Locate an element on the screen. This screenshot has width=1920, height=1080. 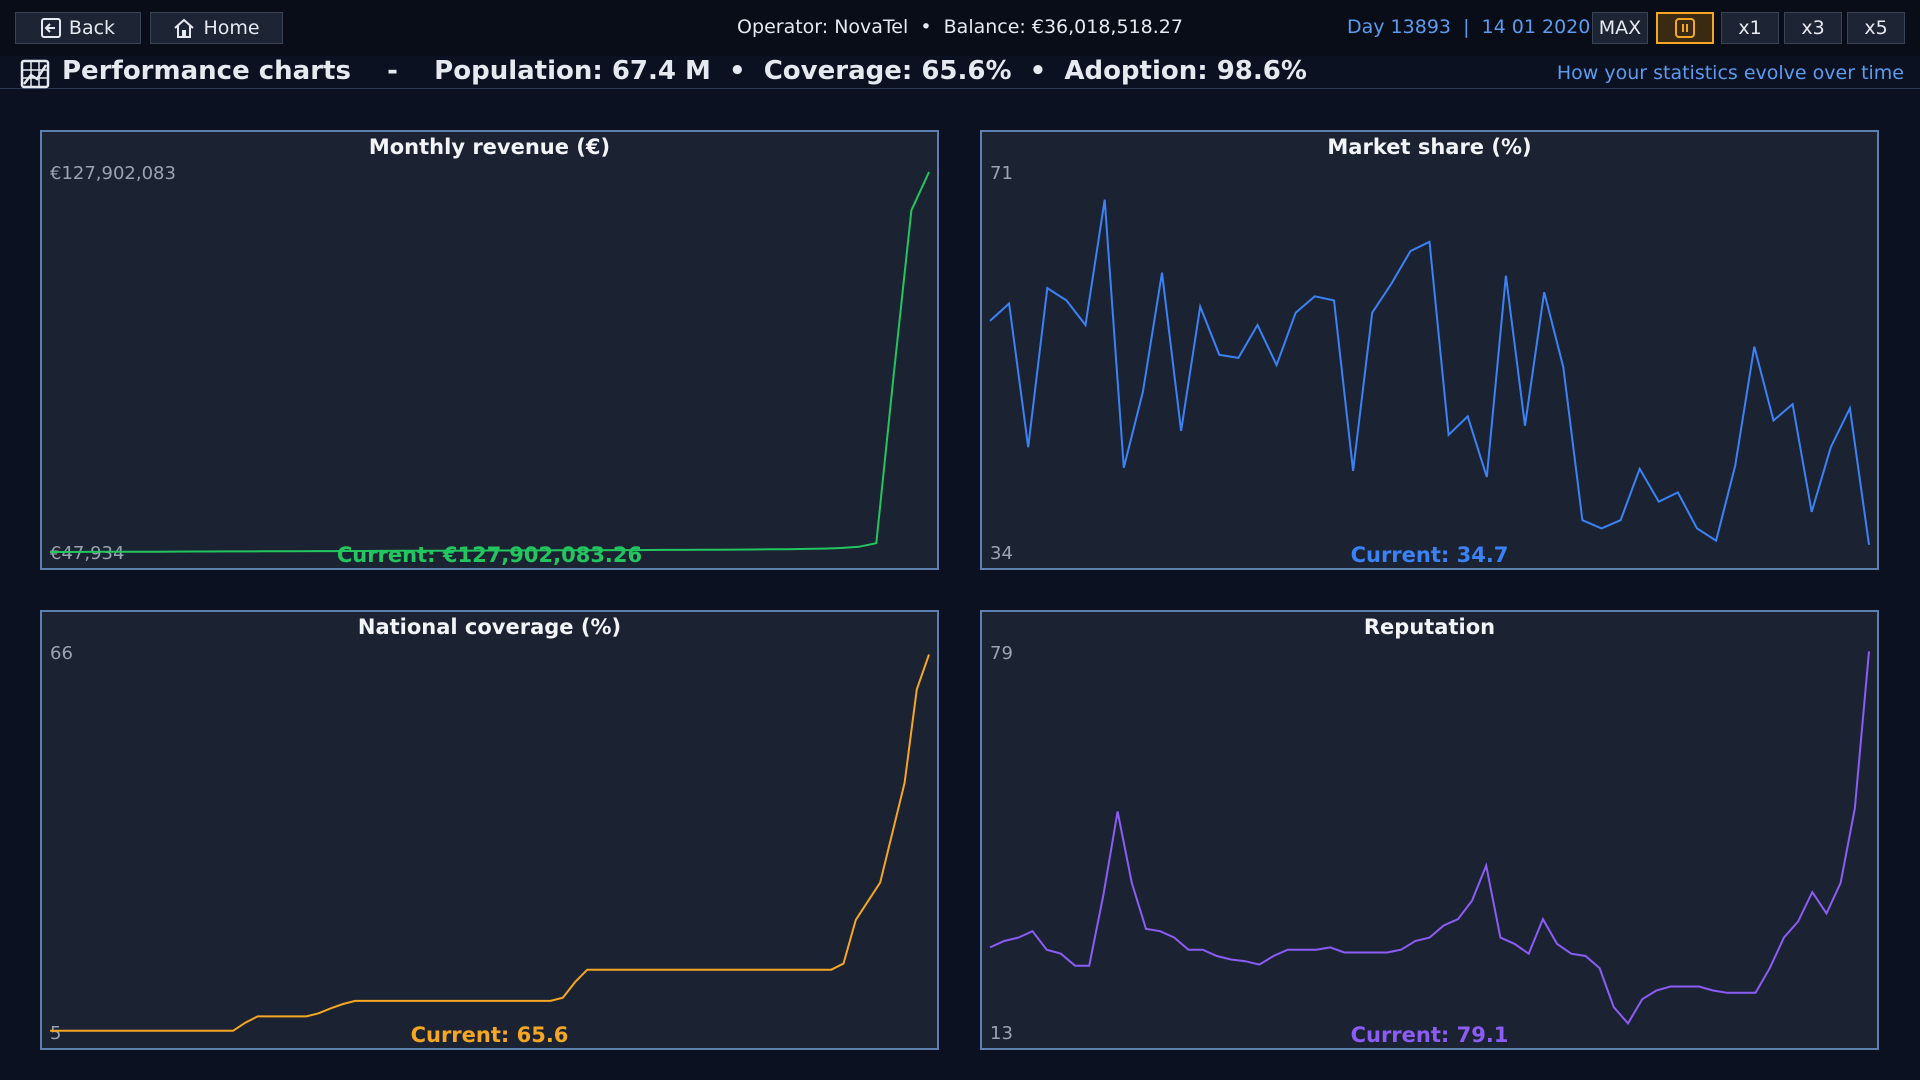
y-tick-label: €47,934 is located at coordinates (87, 553).